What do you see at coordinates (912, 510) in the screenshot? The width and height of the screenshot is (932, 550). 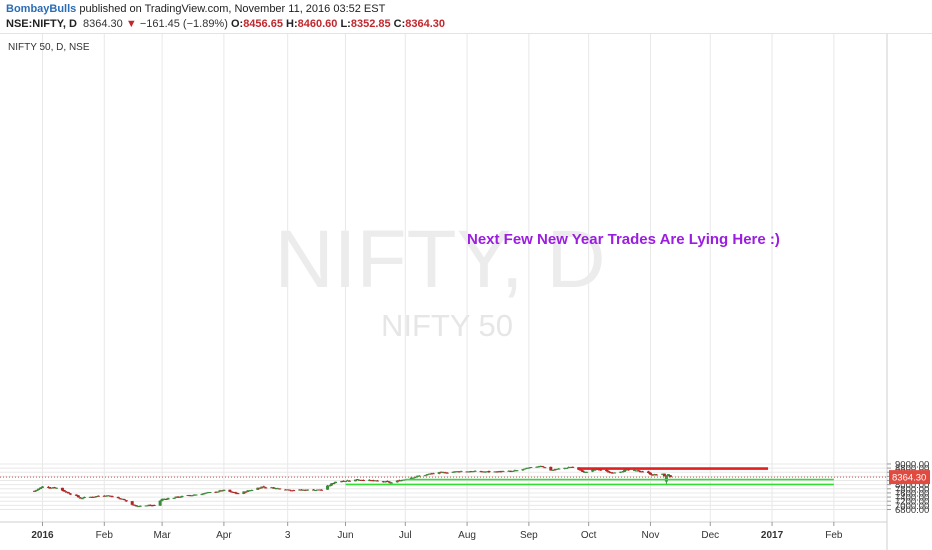 I see `y-tick-label: 6800.00` at bounding box center [912, 510].